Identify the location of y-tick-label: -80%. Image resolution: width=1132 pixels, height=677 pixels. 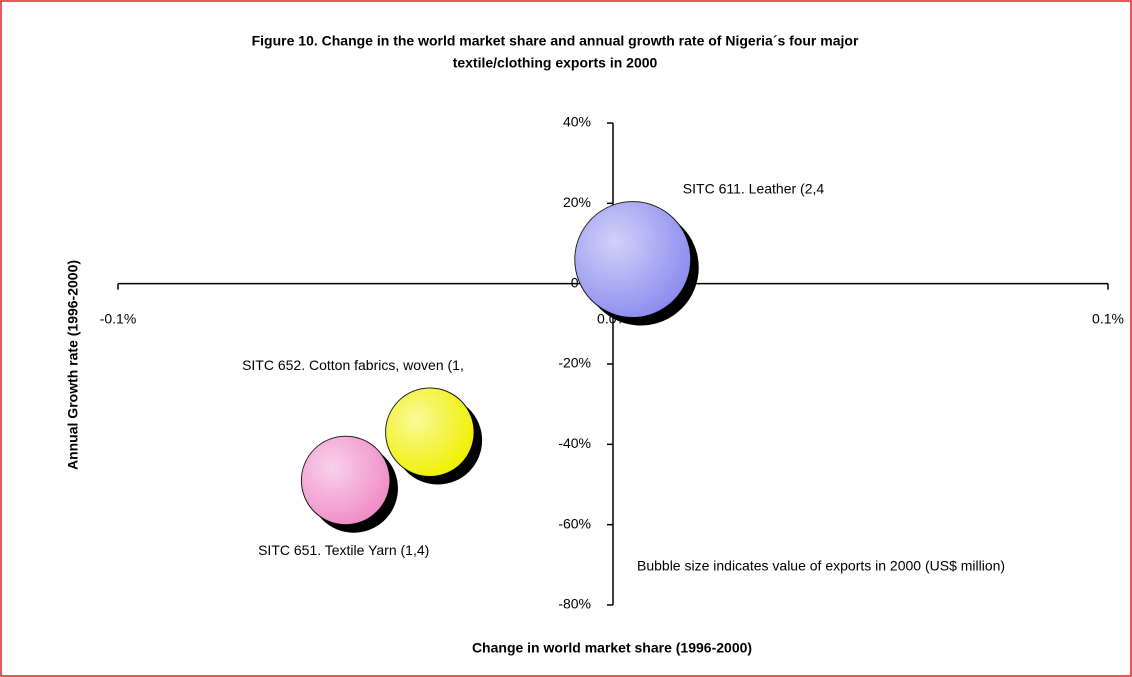
(574, 604).